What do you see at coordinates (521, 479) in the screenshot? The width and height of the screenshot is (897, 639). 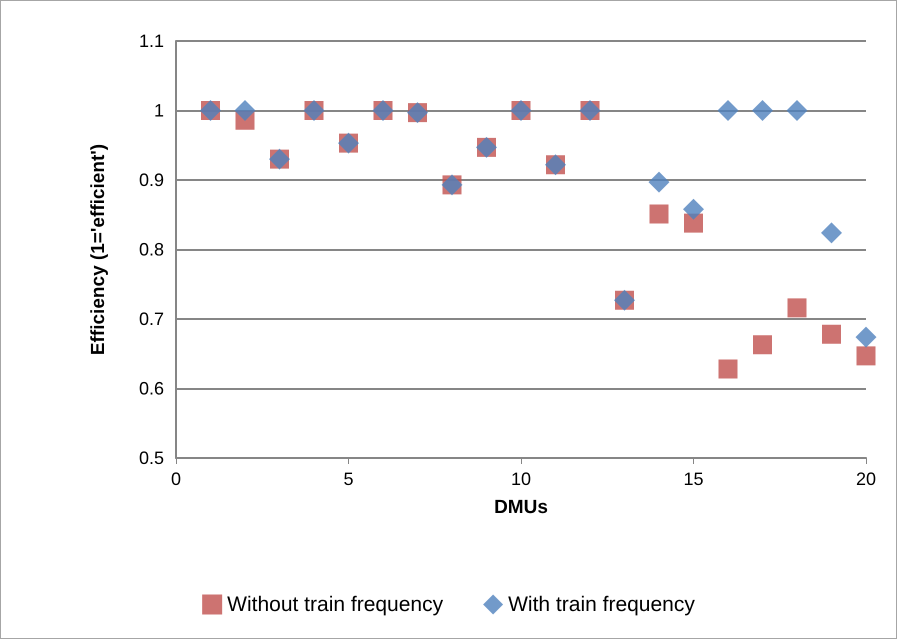 I see `x-tick-label: 10` at bounding box center [521, 479].